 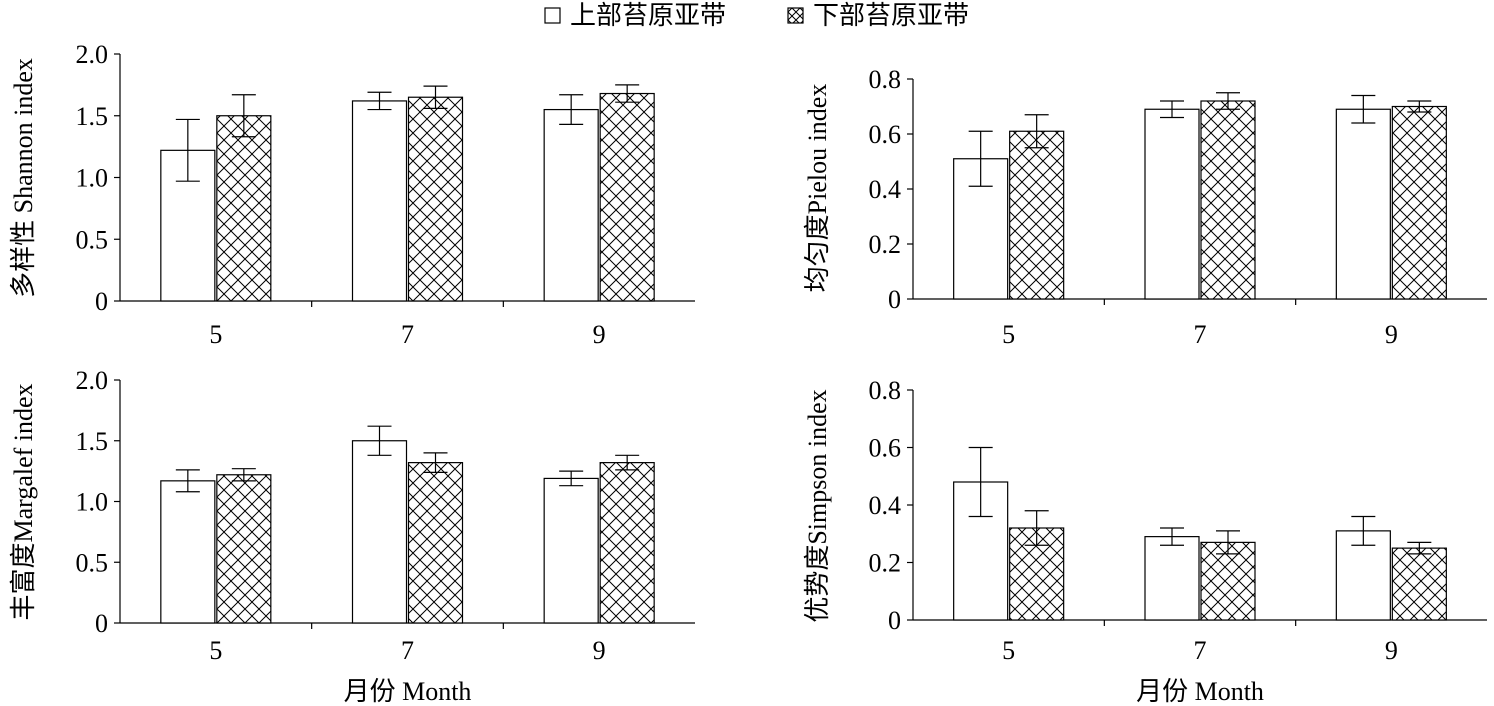 I want to click on open-square-icon, so click(x=552, y=15).